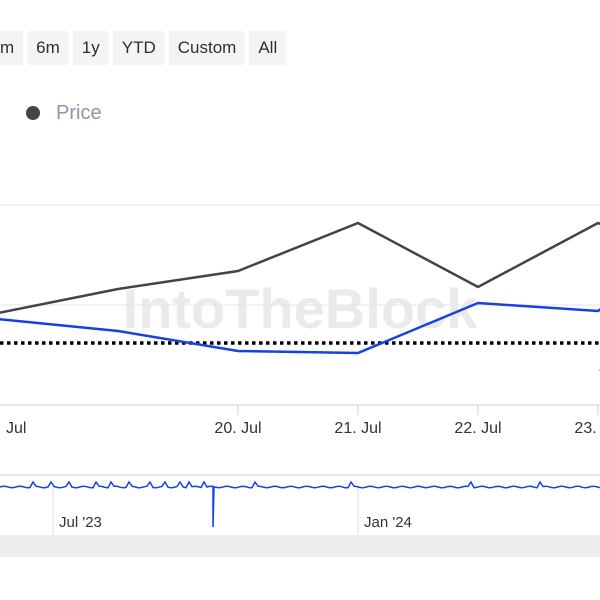 Image resolution: width=600 pixels, height=600 pixels. Describe the element at coordinates (79, 112) in the screenshot. I see `legend-label: Price` at that location.